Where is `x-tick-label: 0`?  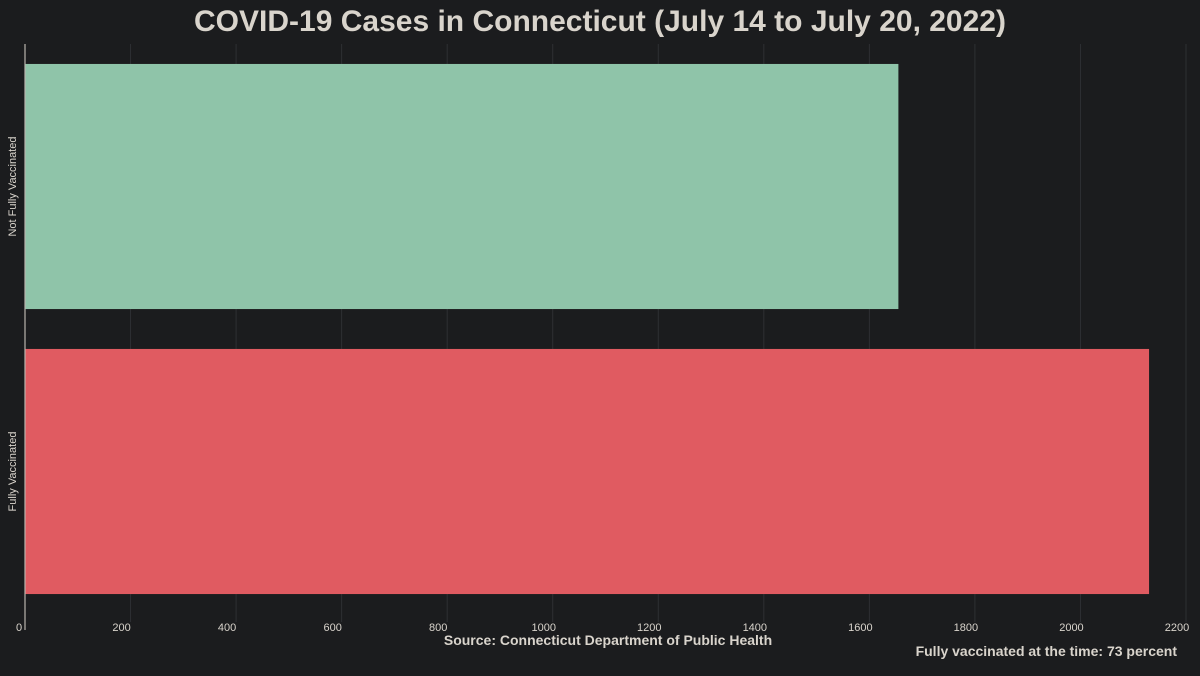 x-tick-label: 0 is located at coordinates (19, 628).